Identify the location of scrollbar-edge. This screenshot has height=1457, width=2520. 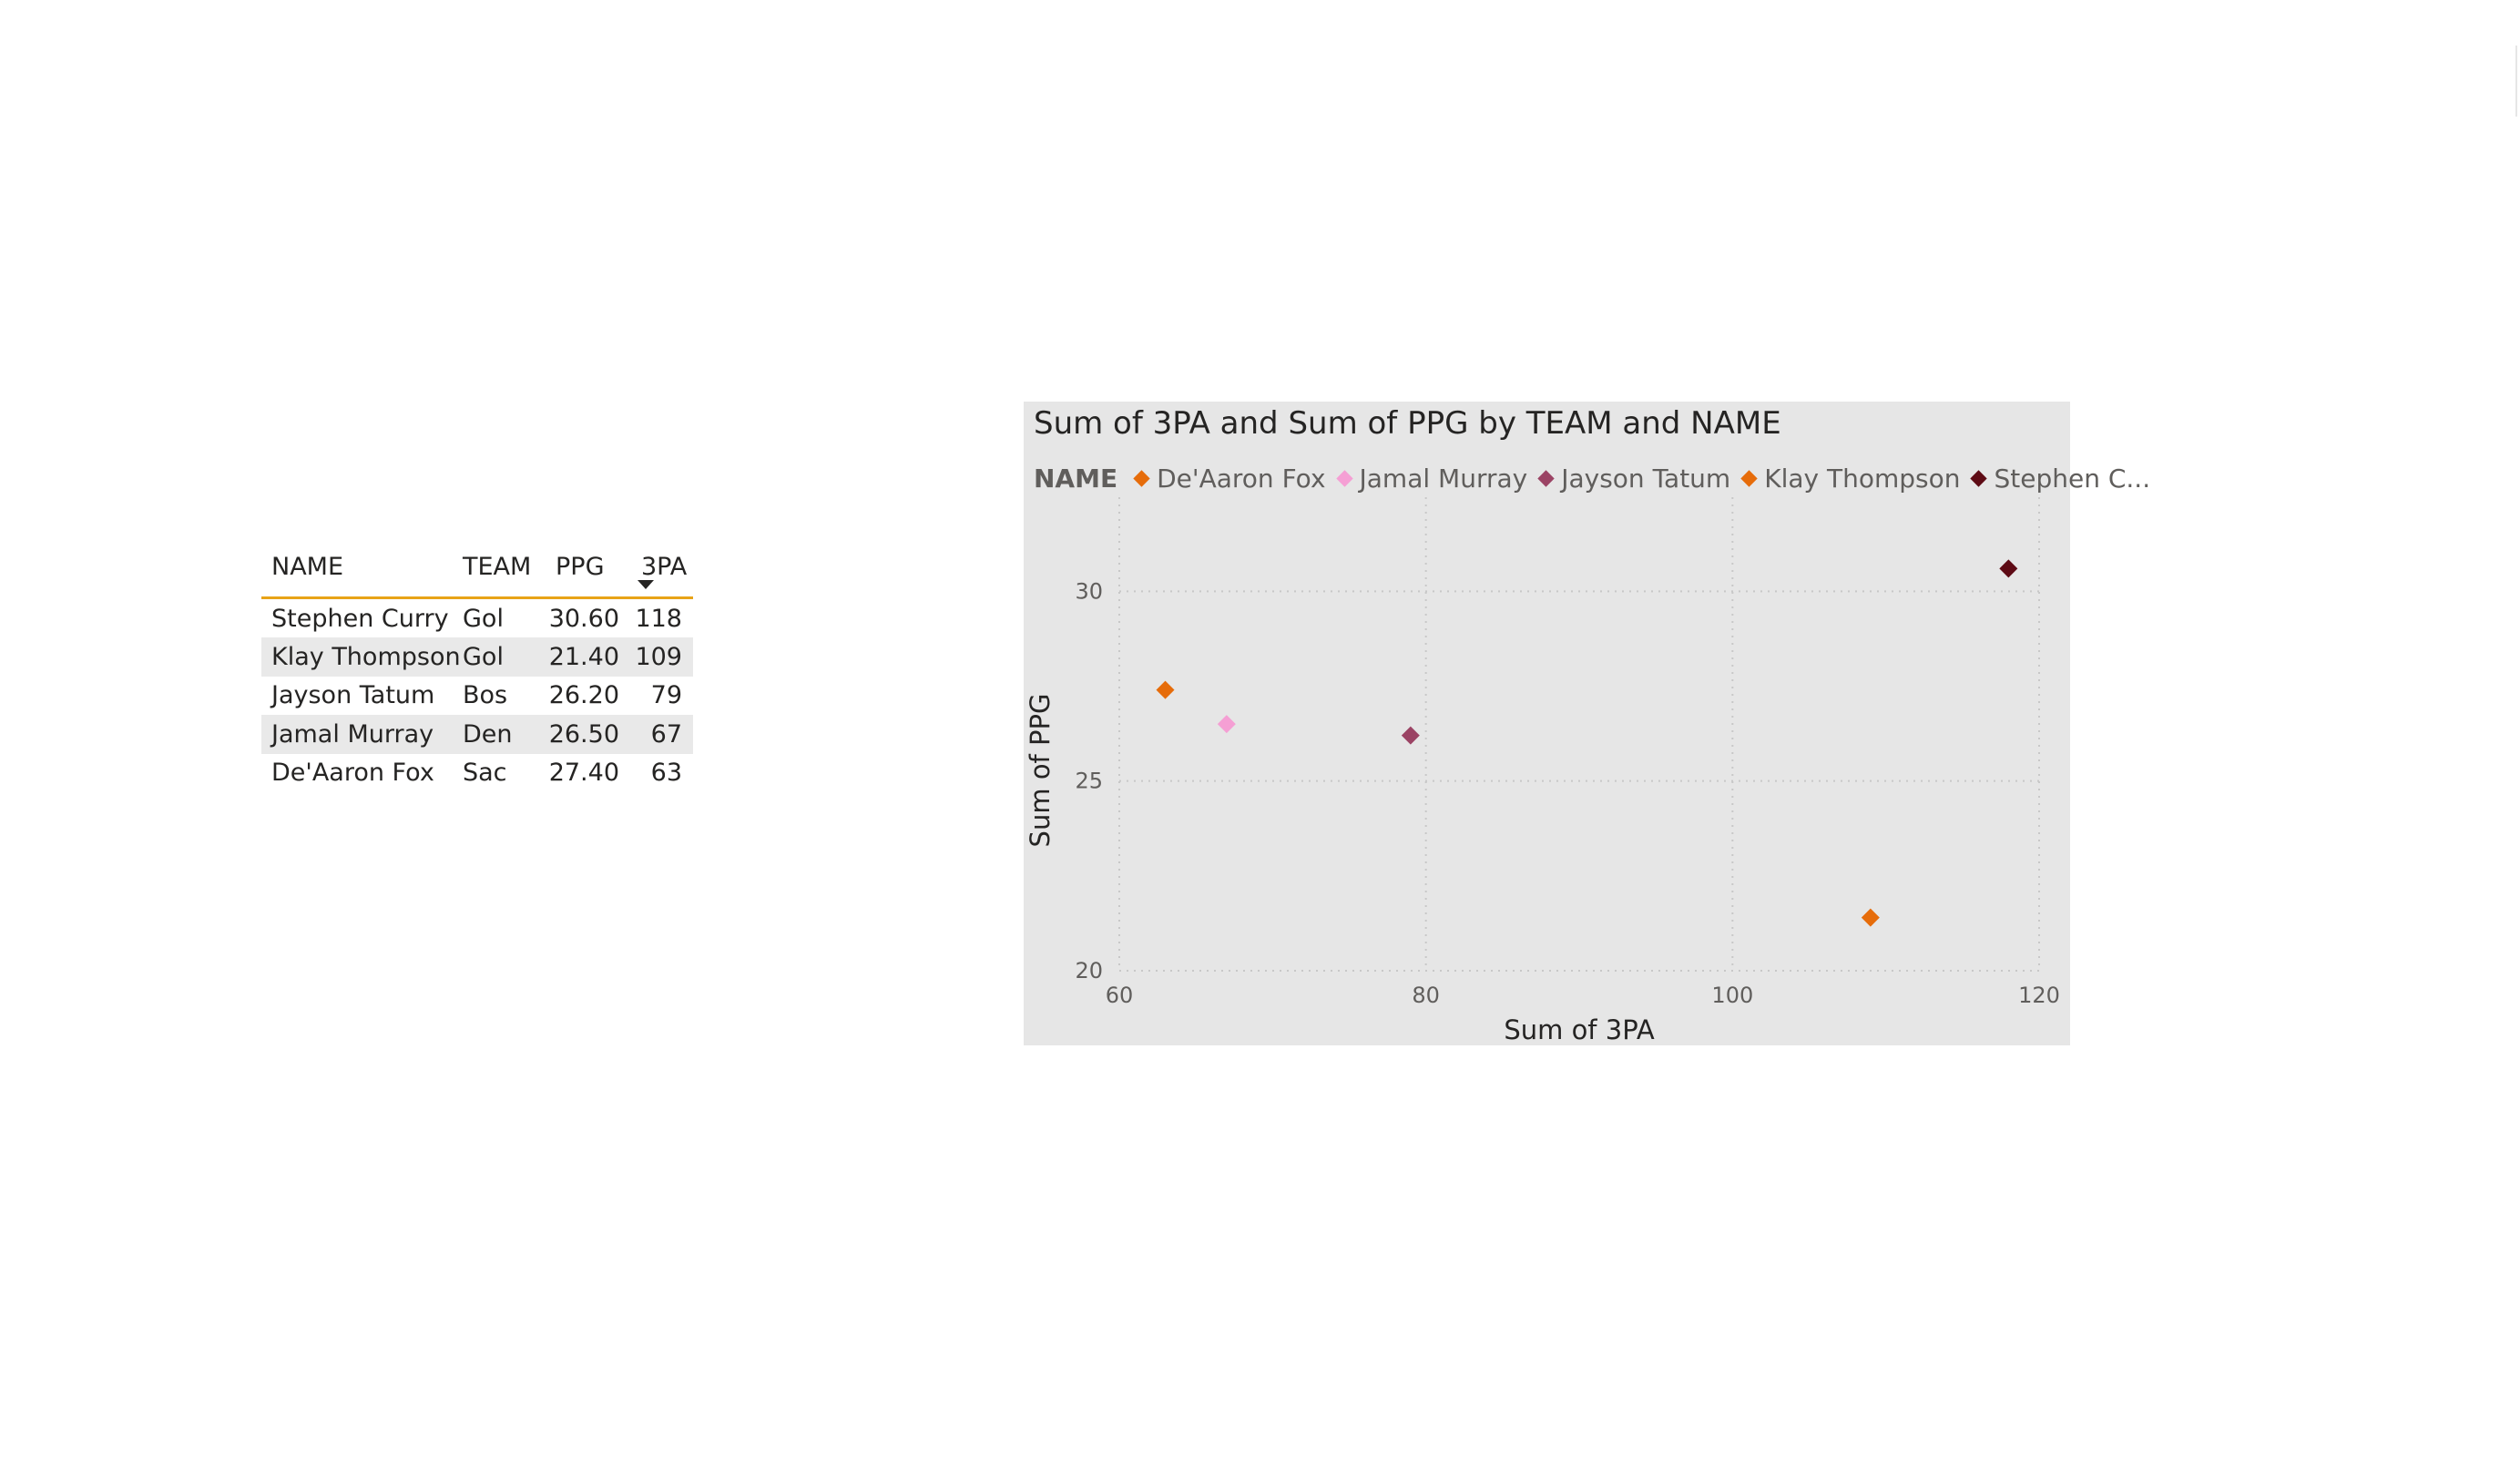
(2516, 82).